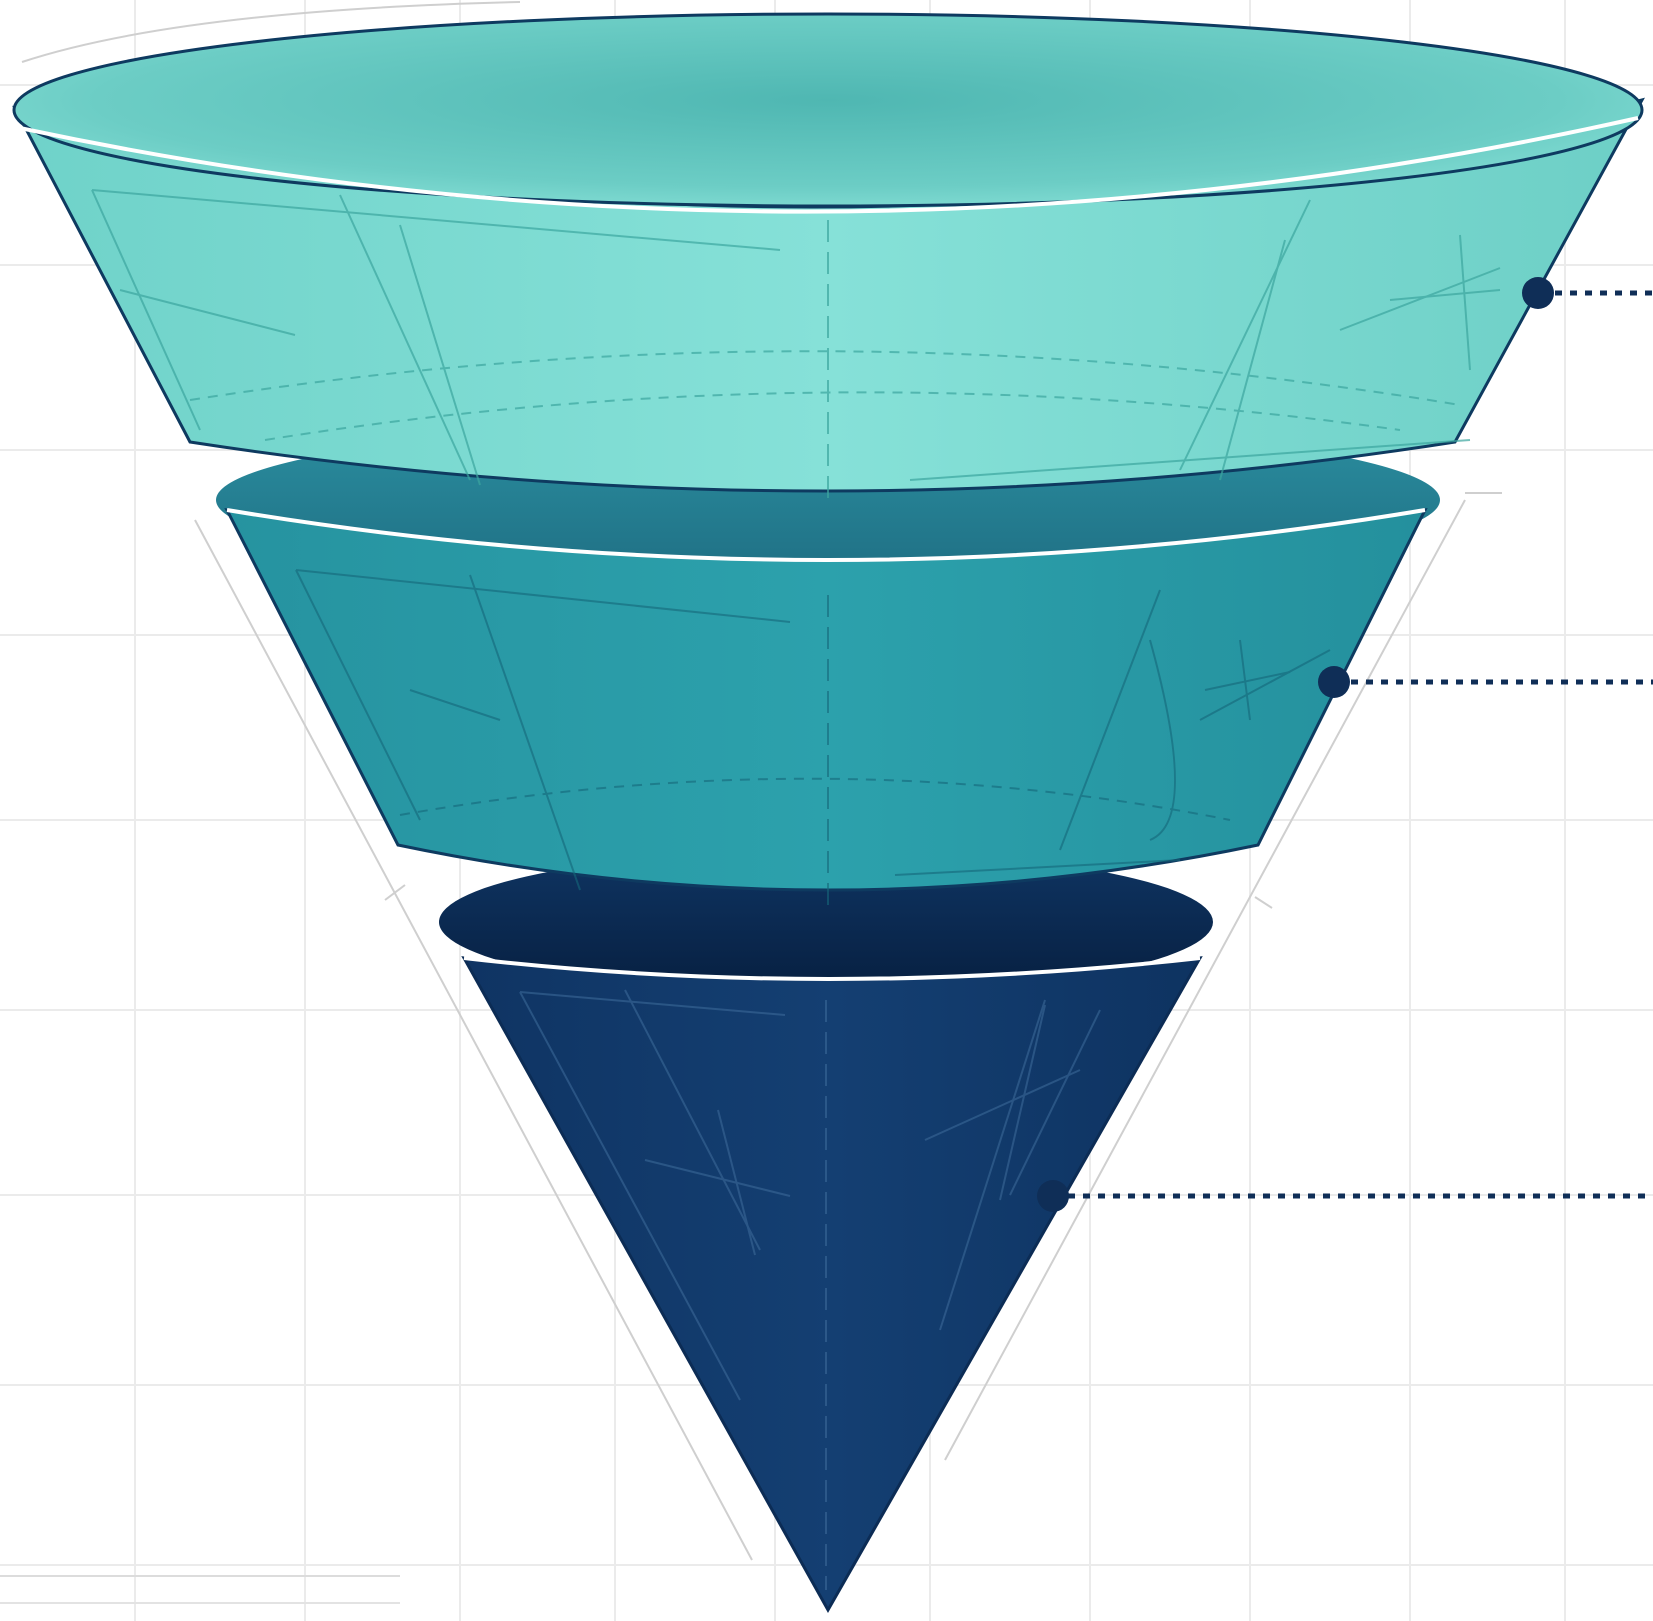 The width and height of the screenshot is (1653, 1621). What do you see at coordinates (1587, 293) in the screenshot?
I see `connector-top` at bounding box center [1587, 293].